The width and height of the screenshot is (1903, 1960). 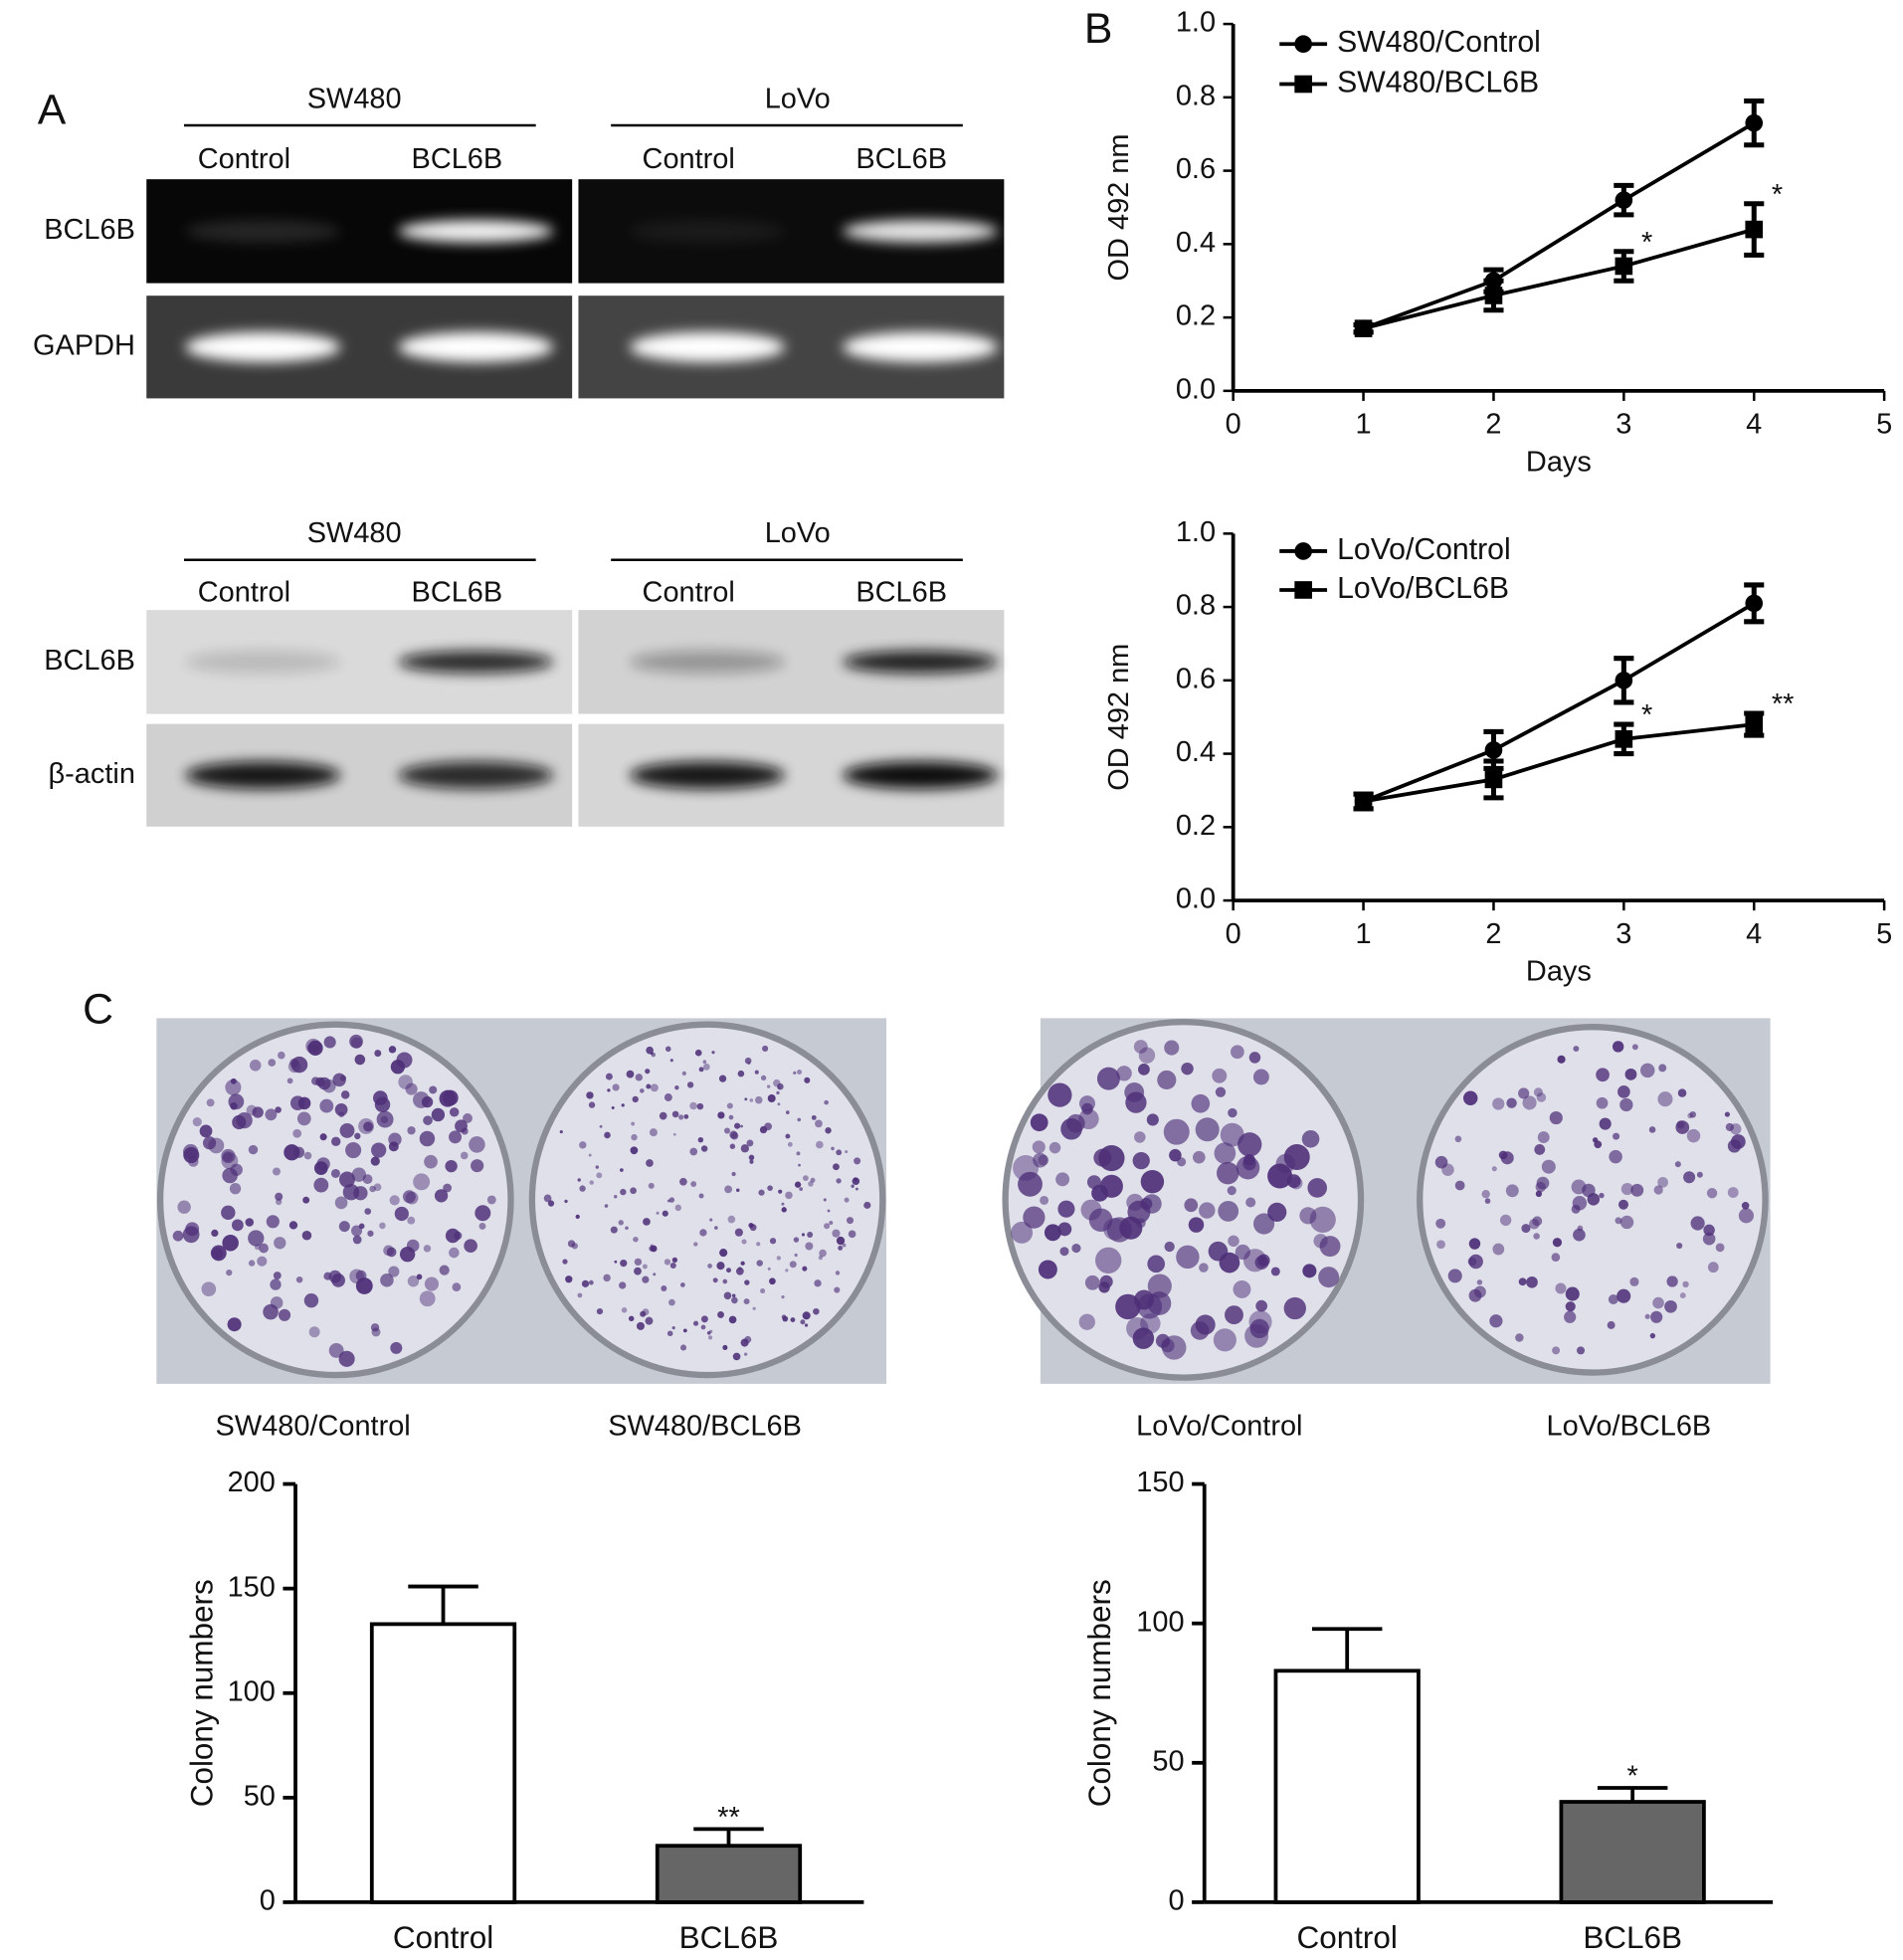 What do you see at coordinates (1098, 29) in the screenshot?
I see `panel-label: B` at bounding box center [1098, 29].